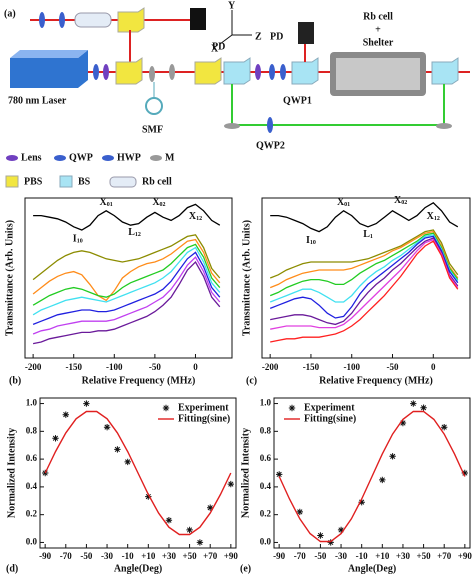 The height and width of the screenshot is (577, 474). What do you see at coordinates (378, 16) in the screenshot?
I see `label: Rb cell` at bounding box center [378, 16].